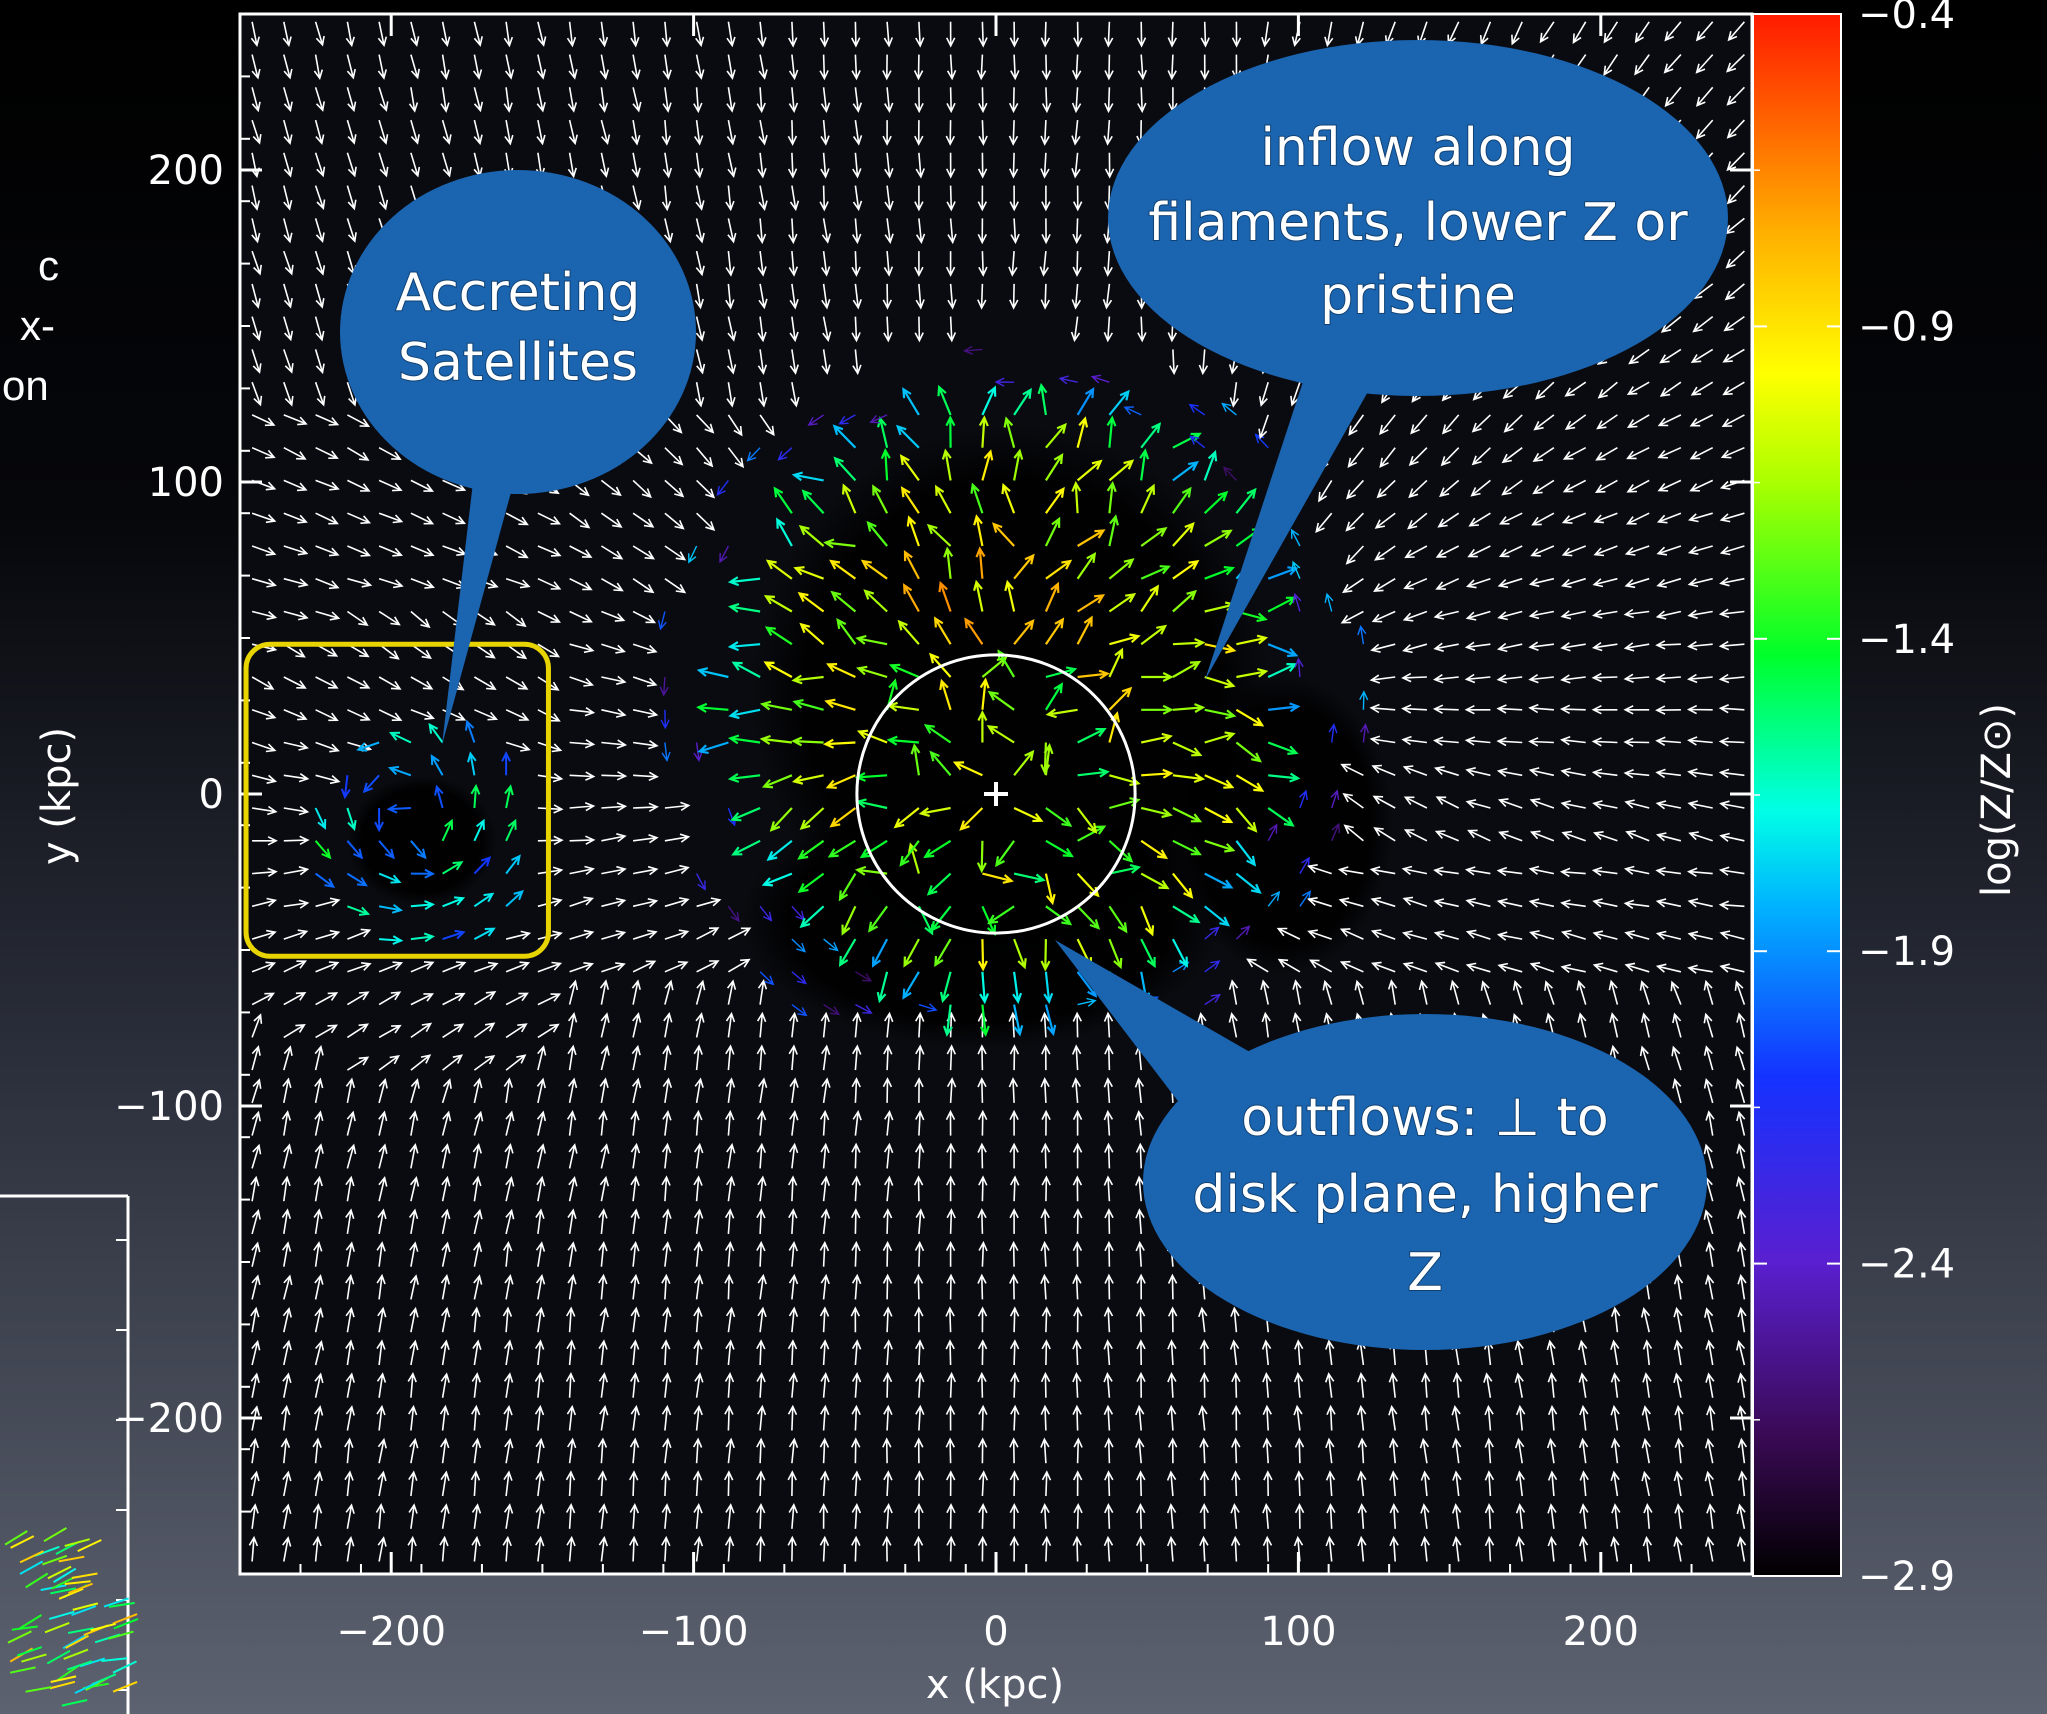 This screenshot has height=1714, width=2047. I want to click on satellites-line-2: Satellites, so click(518, 363).